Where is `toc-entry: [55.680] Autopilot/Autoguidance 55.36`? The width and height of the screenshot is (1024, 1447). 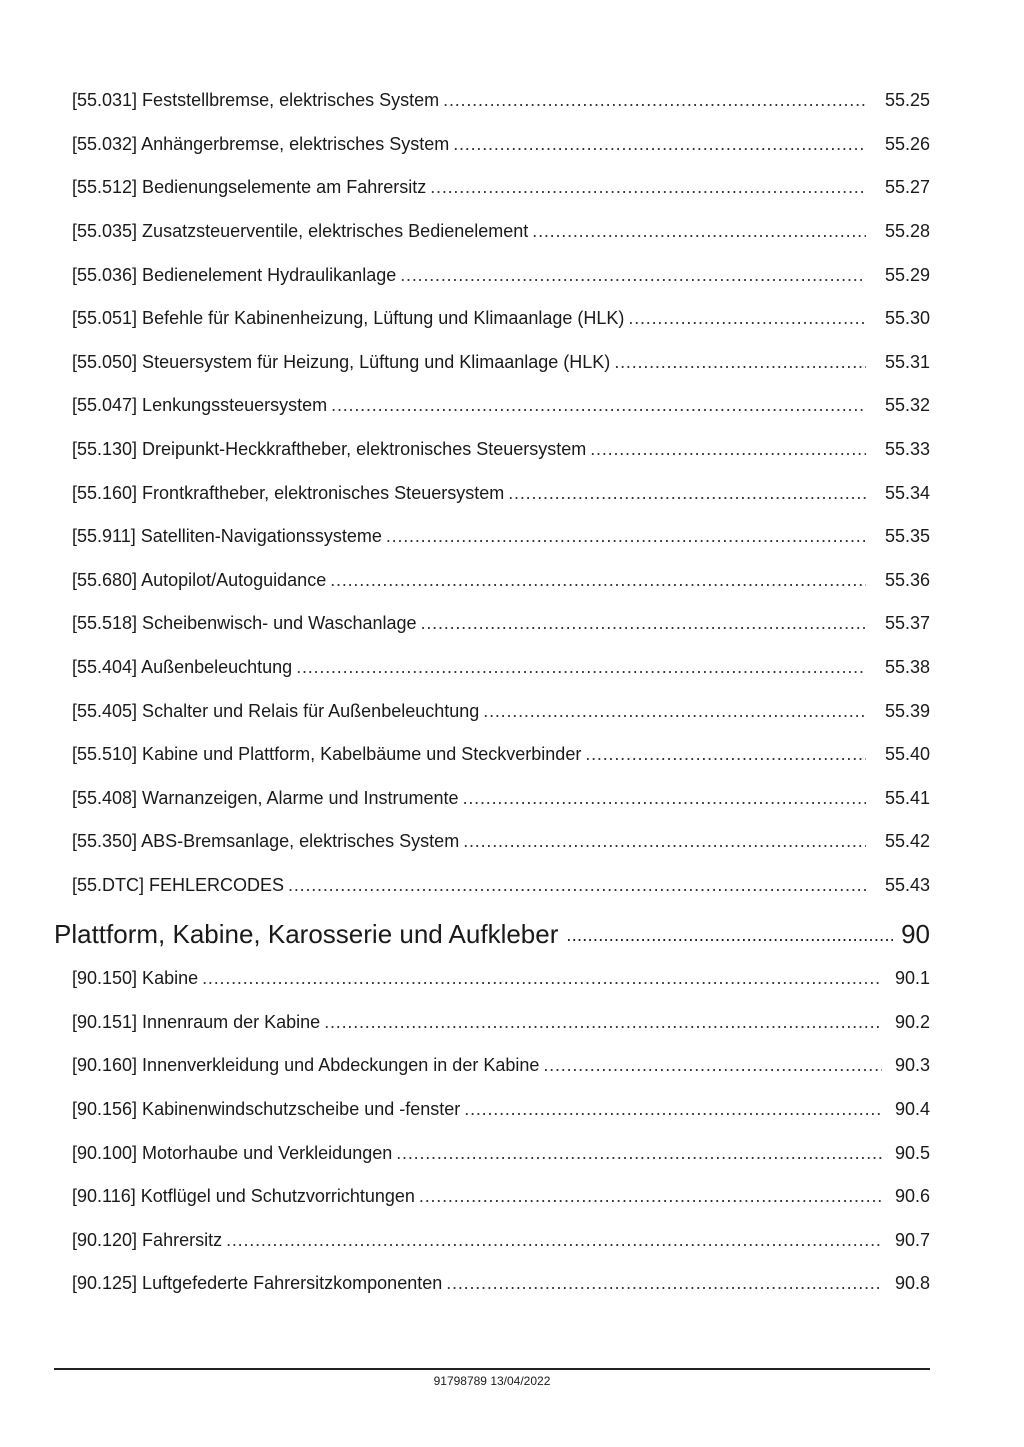
toc-entry: [55.680] Autopilot/Autoguidance 55.36 is located at coordinates (501, 581).